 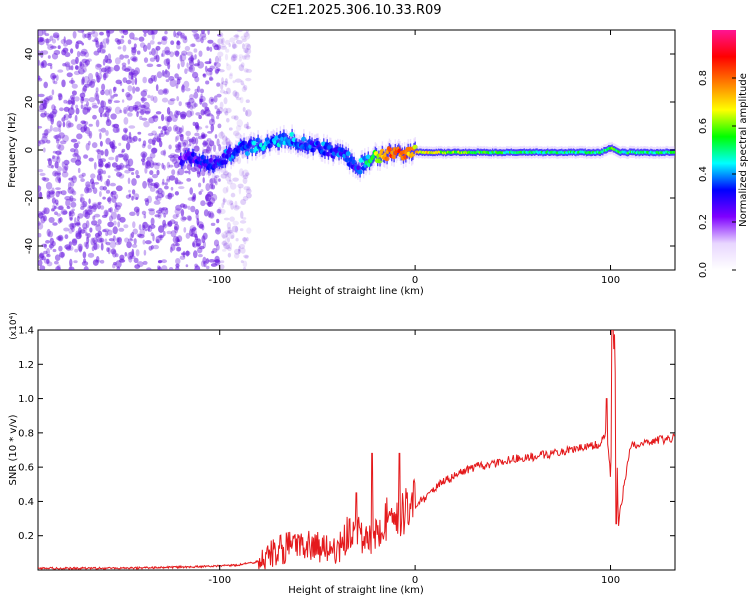 I want to click on snr-y-multiplier: (x10⁴), so click(x=14, y=325).